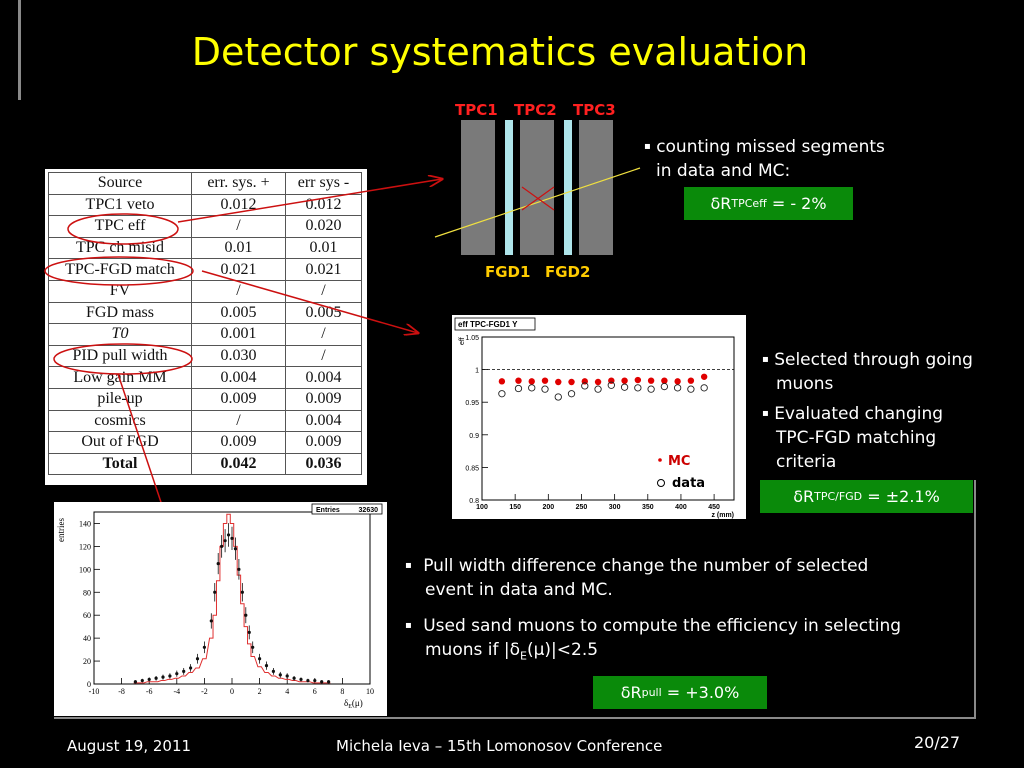 The width and height of the screenshot is (1024, 768). I want to click on x-tick-label: -8, so click(121, 691).